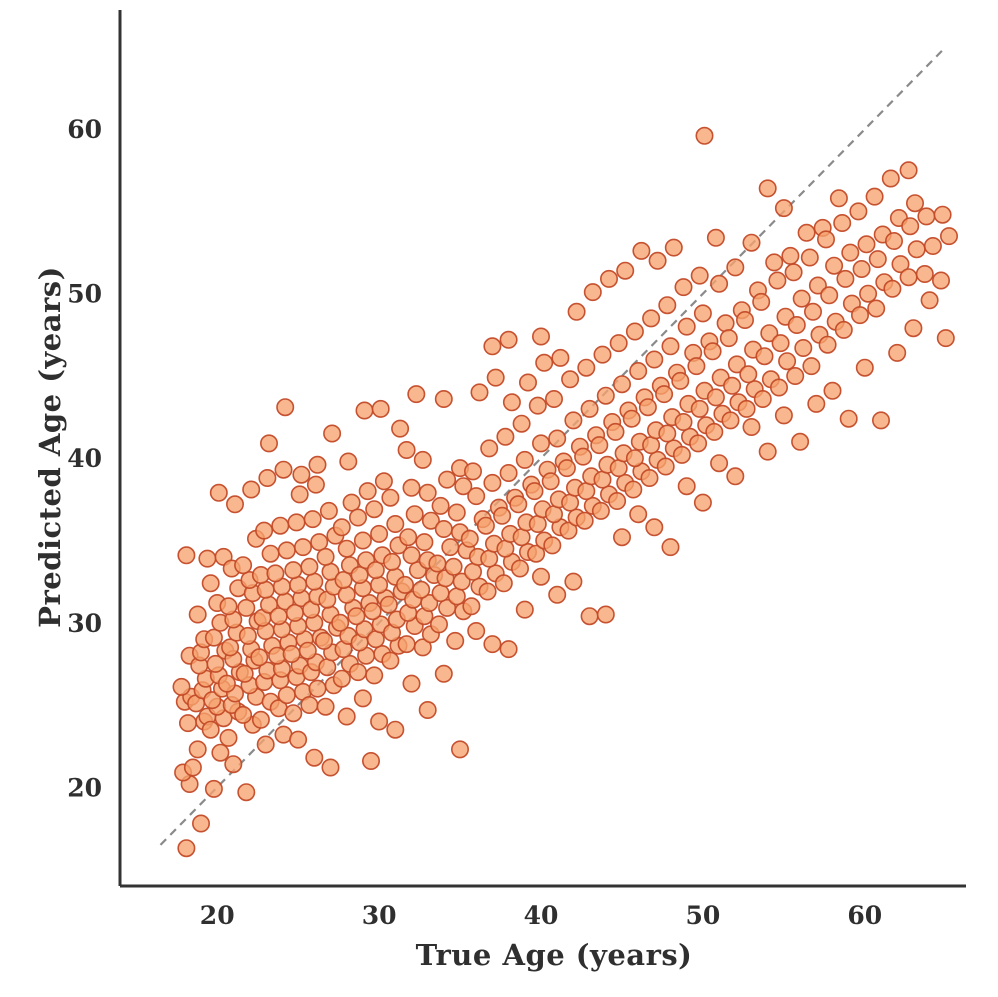 The width and height of the screenshot is (998, 997). I want to click on x-tick-label: 50, so click(703, 915).